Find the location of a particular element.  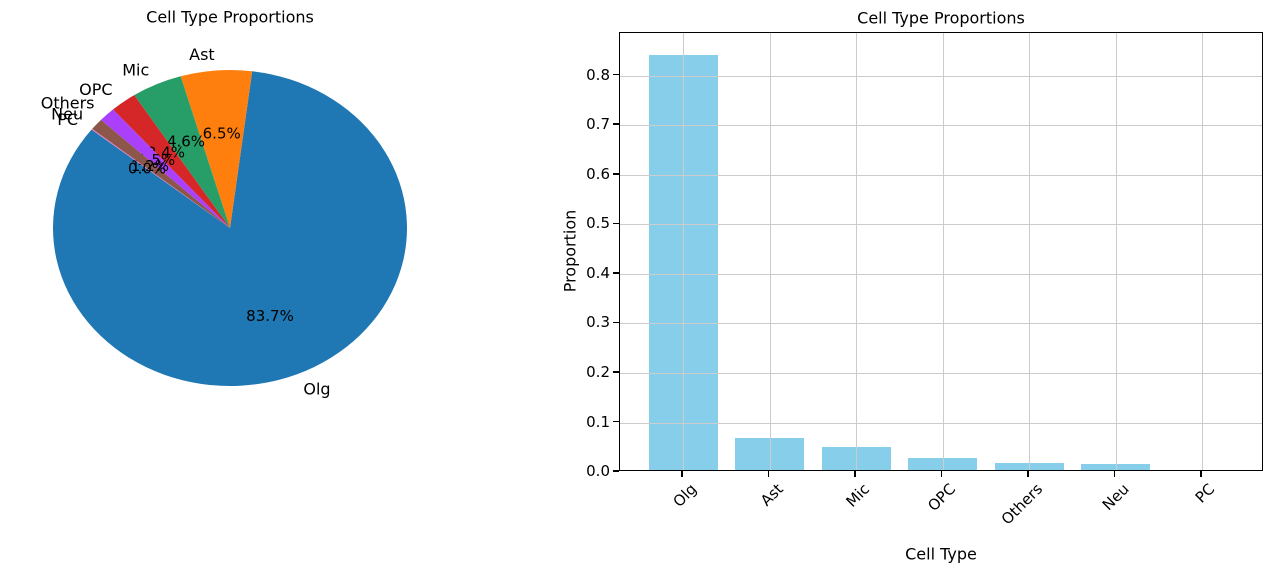

pie-label-OPC: OPC is located at coordinates (95, 89).